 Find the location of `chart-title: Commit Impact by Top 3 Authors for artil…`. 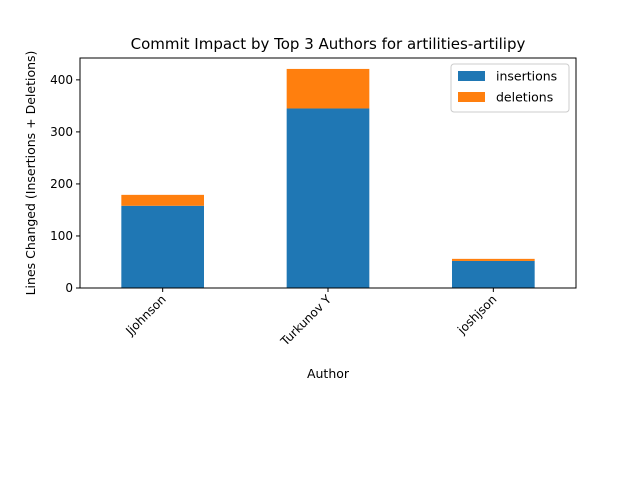

chart-title: Commit Impact by Top 3 Authors for artil… is located at coordinates (328, 44).